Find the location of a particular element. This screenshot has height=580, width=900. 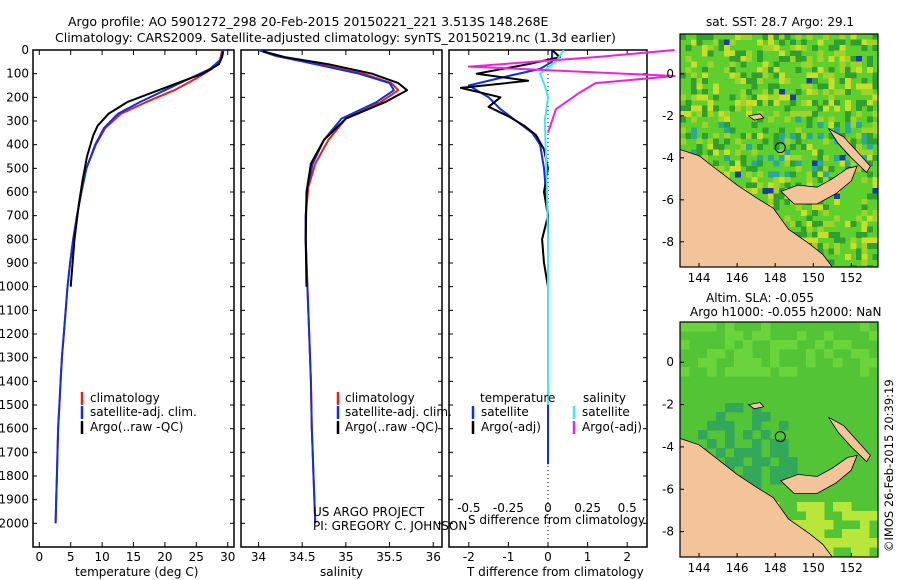

difference-salinity-tick-label-0: -0.5 is located at coordinates (468, 508).